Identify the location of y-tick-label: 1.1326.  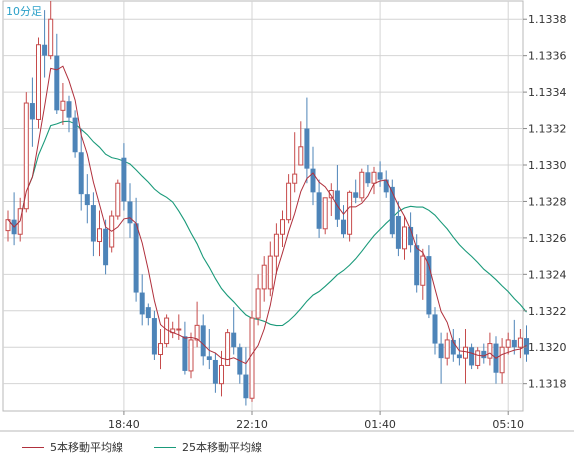
(547, 238).